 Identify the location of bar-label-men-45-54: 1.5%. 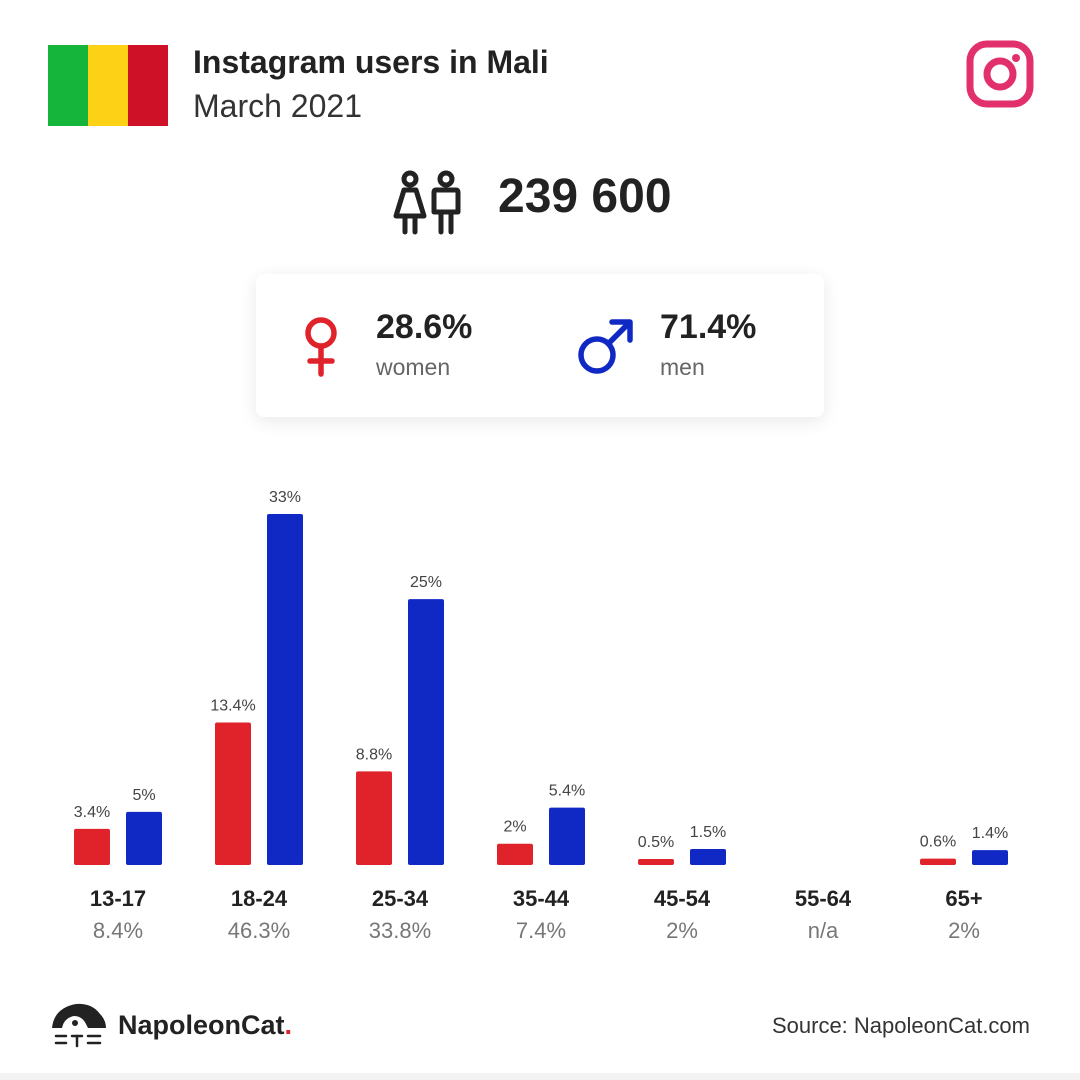
(708, 832).